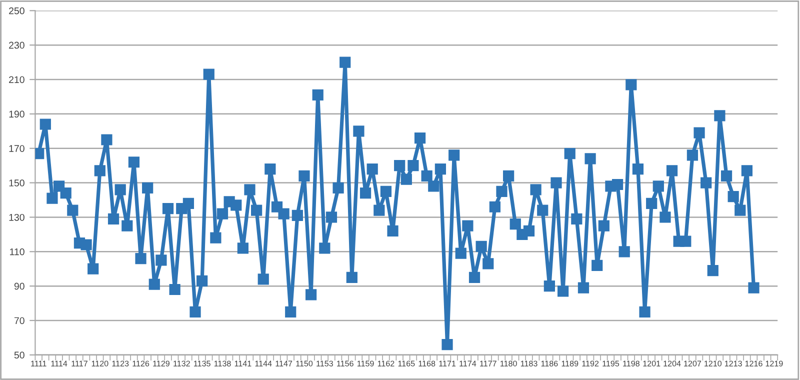 This screenshot has height=380, width=800. What do you see at coordinates (611, 363) in the screenshot?
I see `x-tick-label: 1195` at bounding box center [611, 363].